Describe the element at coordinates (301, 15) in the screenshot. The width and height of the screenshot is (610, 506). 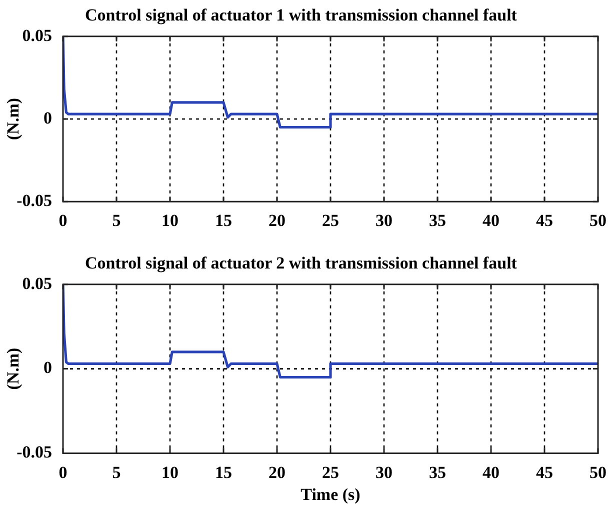
I see `chart-title: Control signal of actuator 1 with transmission channel fault` at that location.